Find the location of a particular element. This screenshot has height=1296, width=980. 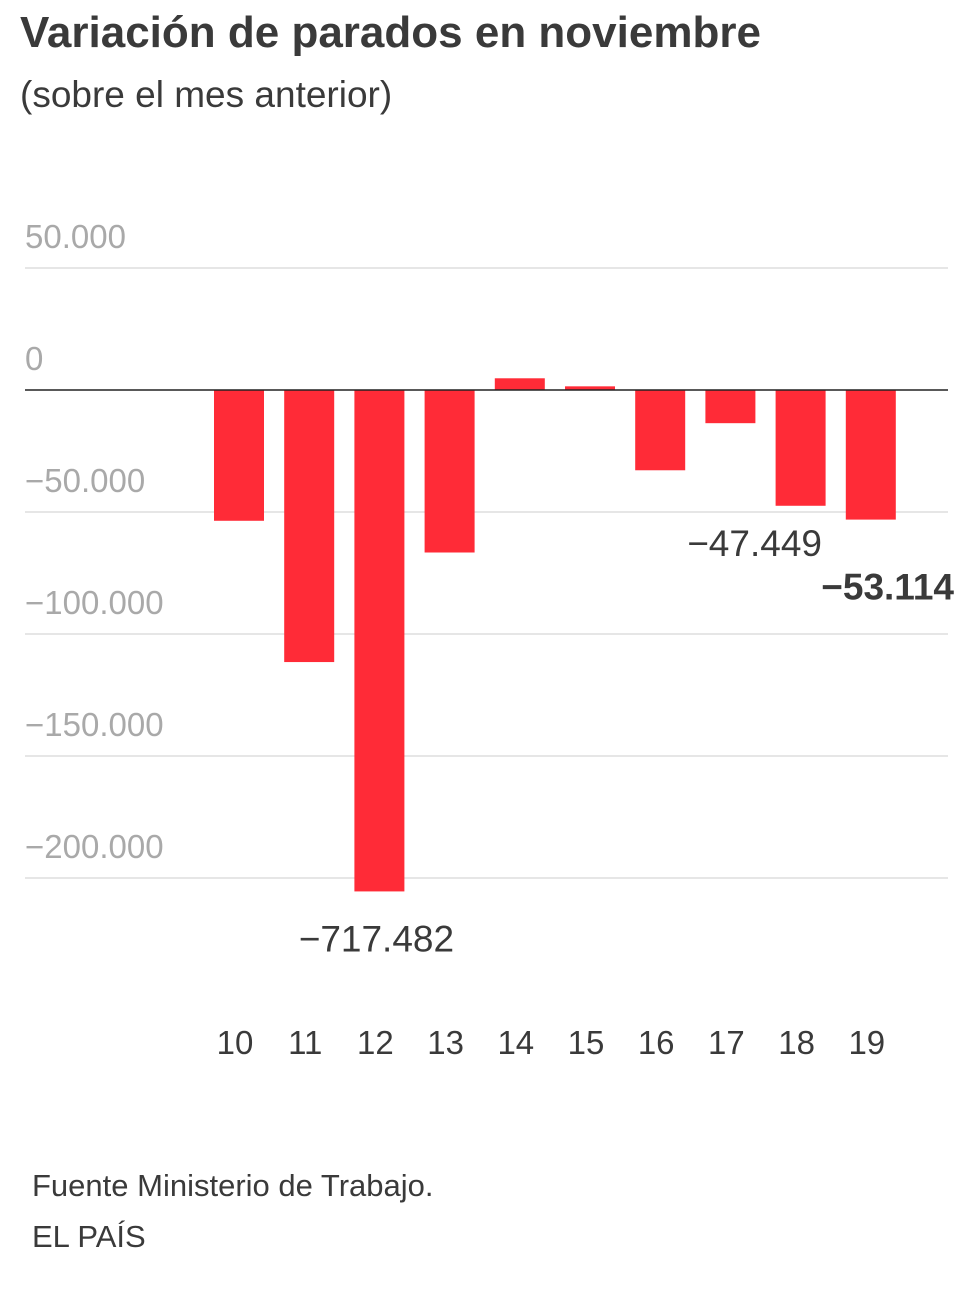

y-tick-label: 0 is located at coordinates (34, 358).